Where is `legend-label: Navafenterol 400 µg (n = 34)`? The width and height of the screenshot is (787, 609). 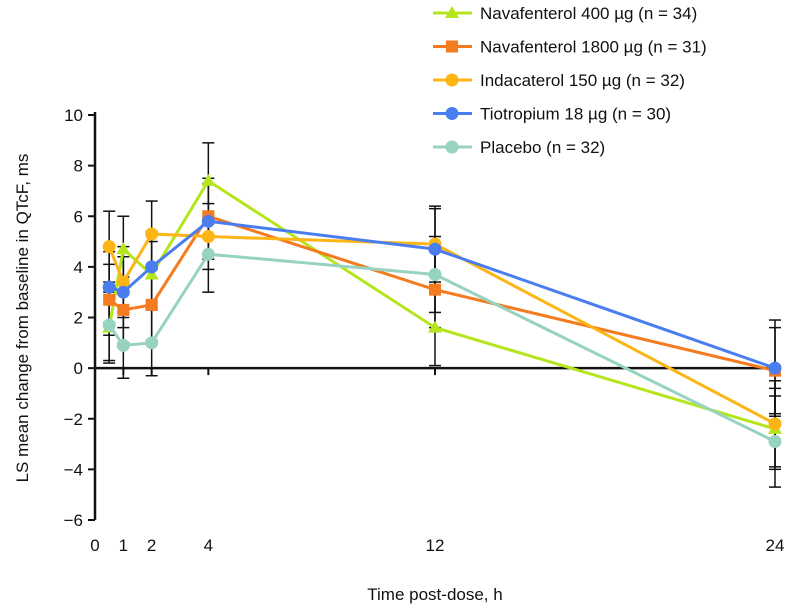
legend-label: Navafenterol 400 µg (n = 34) is located at coordinates (588, 13).